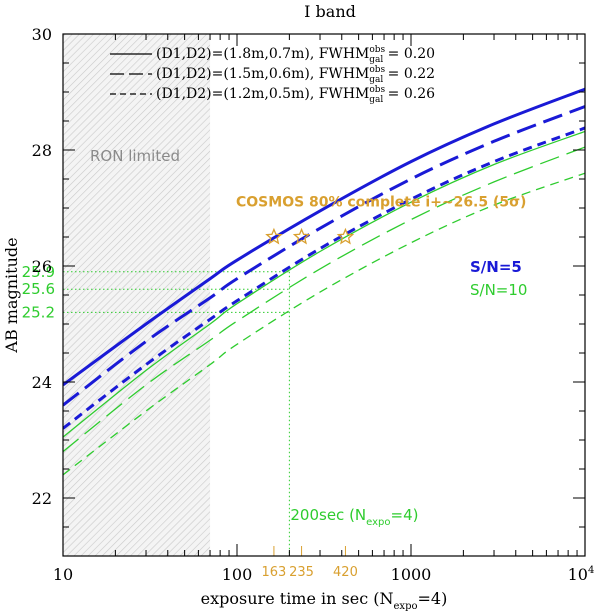 The height and width of the screenshot is (613, 600). What do you see at coordinates (11, 295) in the screenshot?
I see `y-axis-label: AB magnitude` at bounding box center [11, 295].